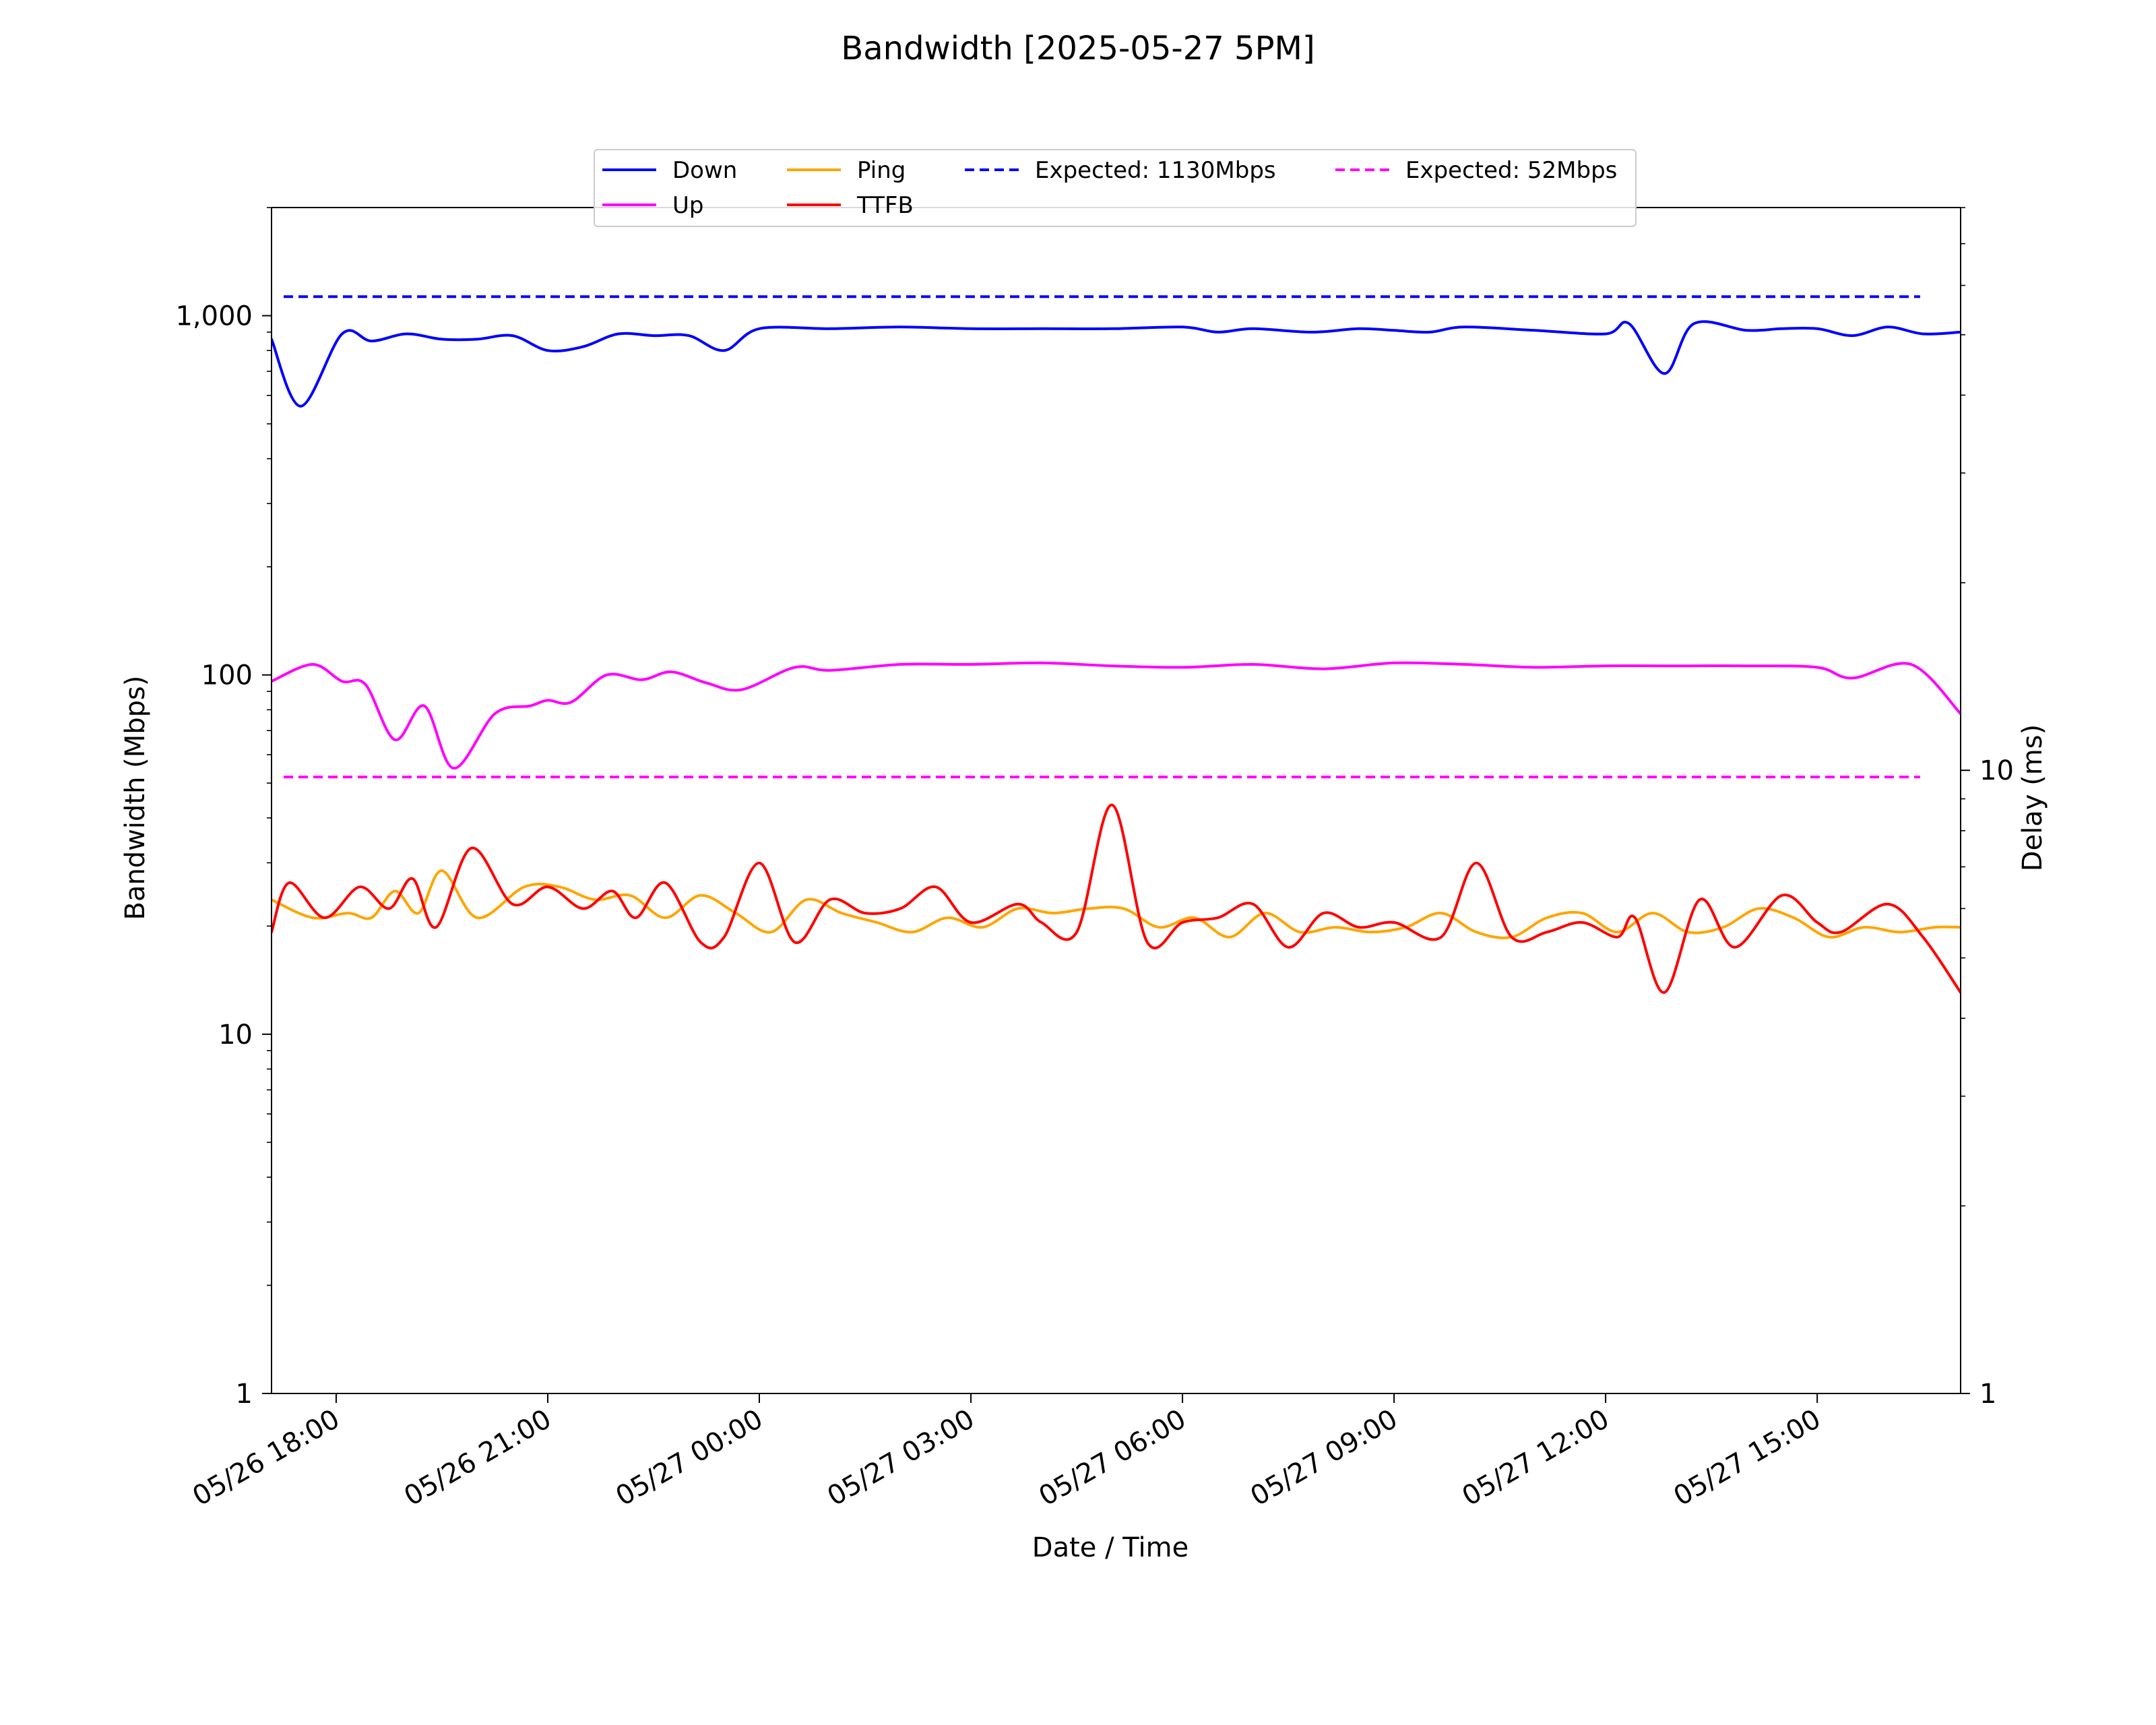  What do you see at coordinates (2032, 797) in the screenshot?
I see `y2-axis-label: Delay (ms)` at bounding box center [2032, 797].